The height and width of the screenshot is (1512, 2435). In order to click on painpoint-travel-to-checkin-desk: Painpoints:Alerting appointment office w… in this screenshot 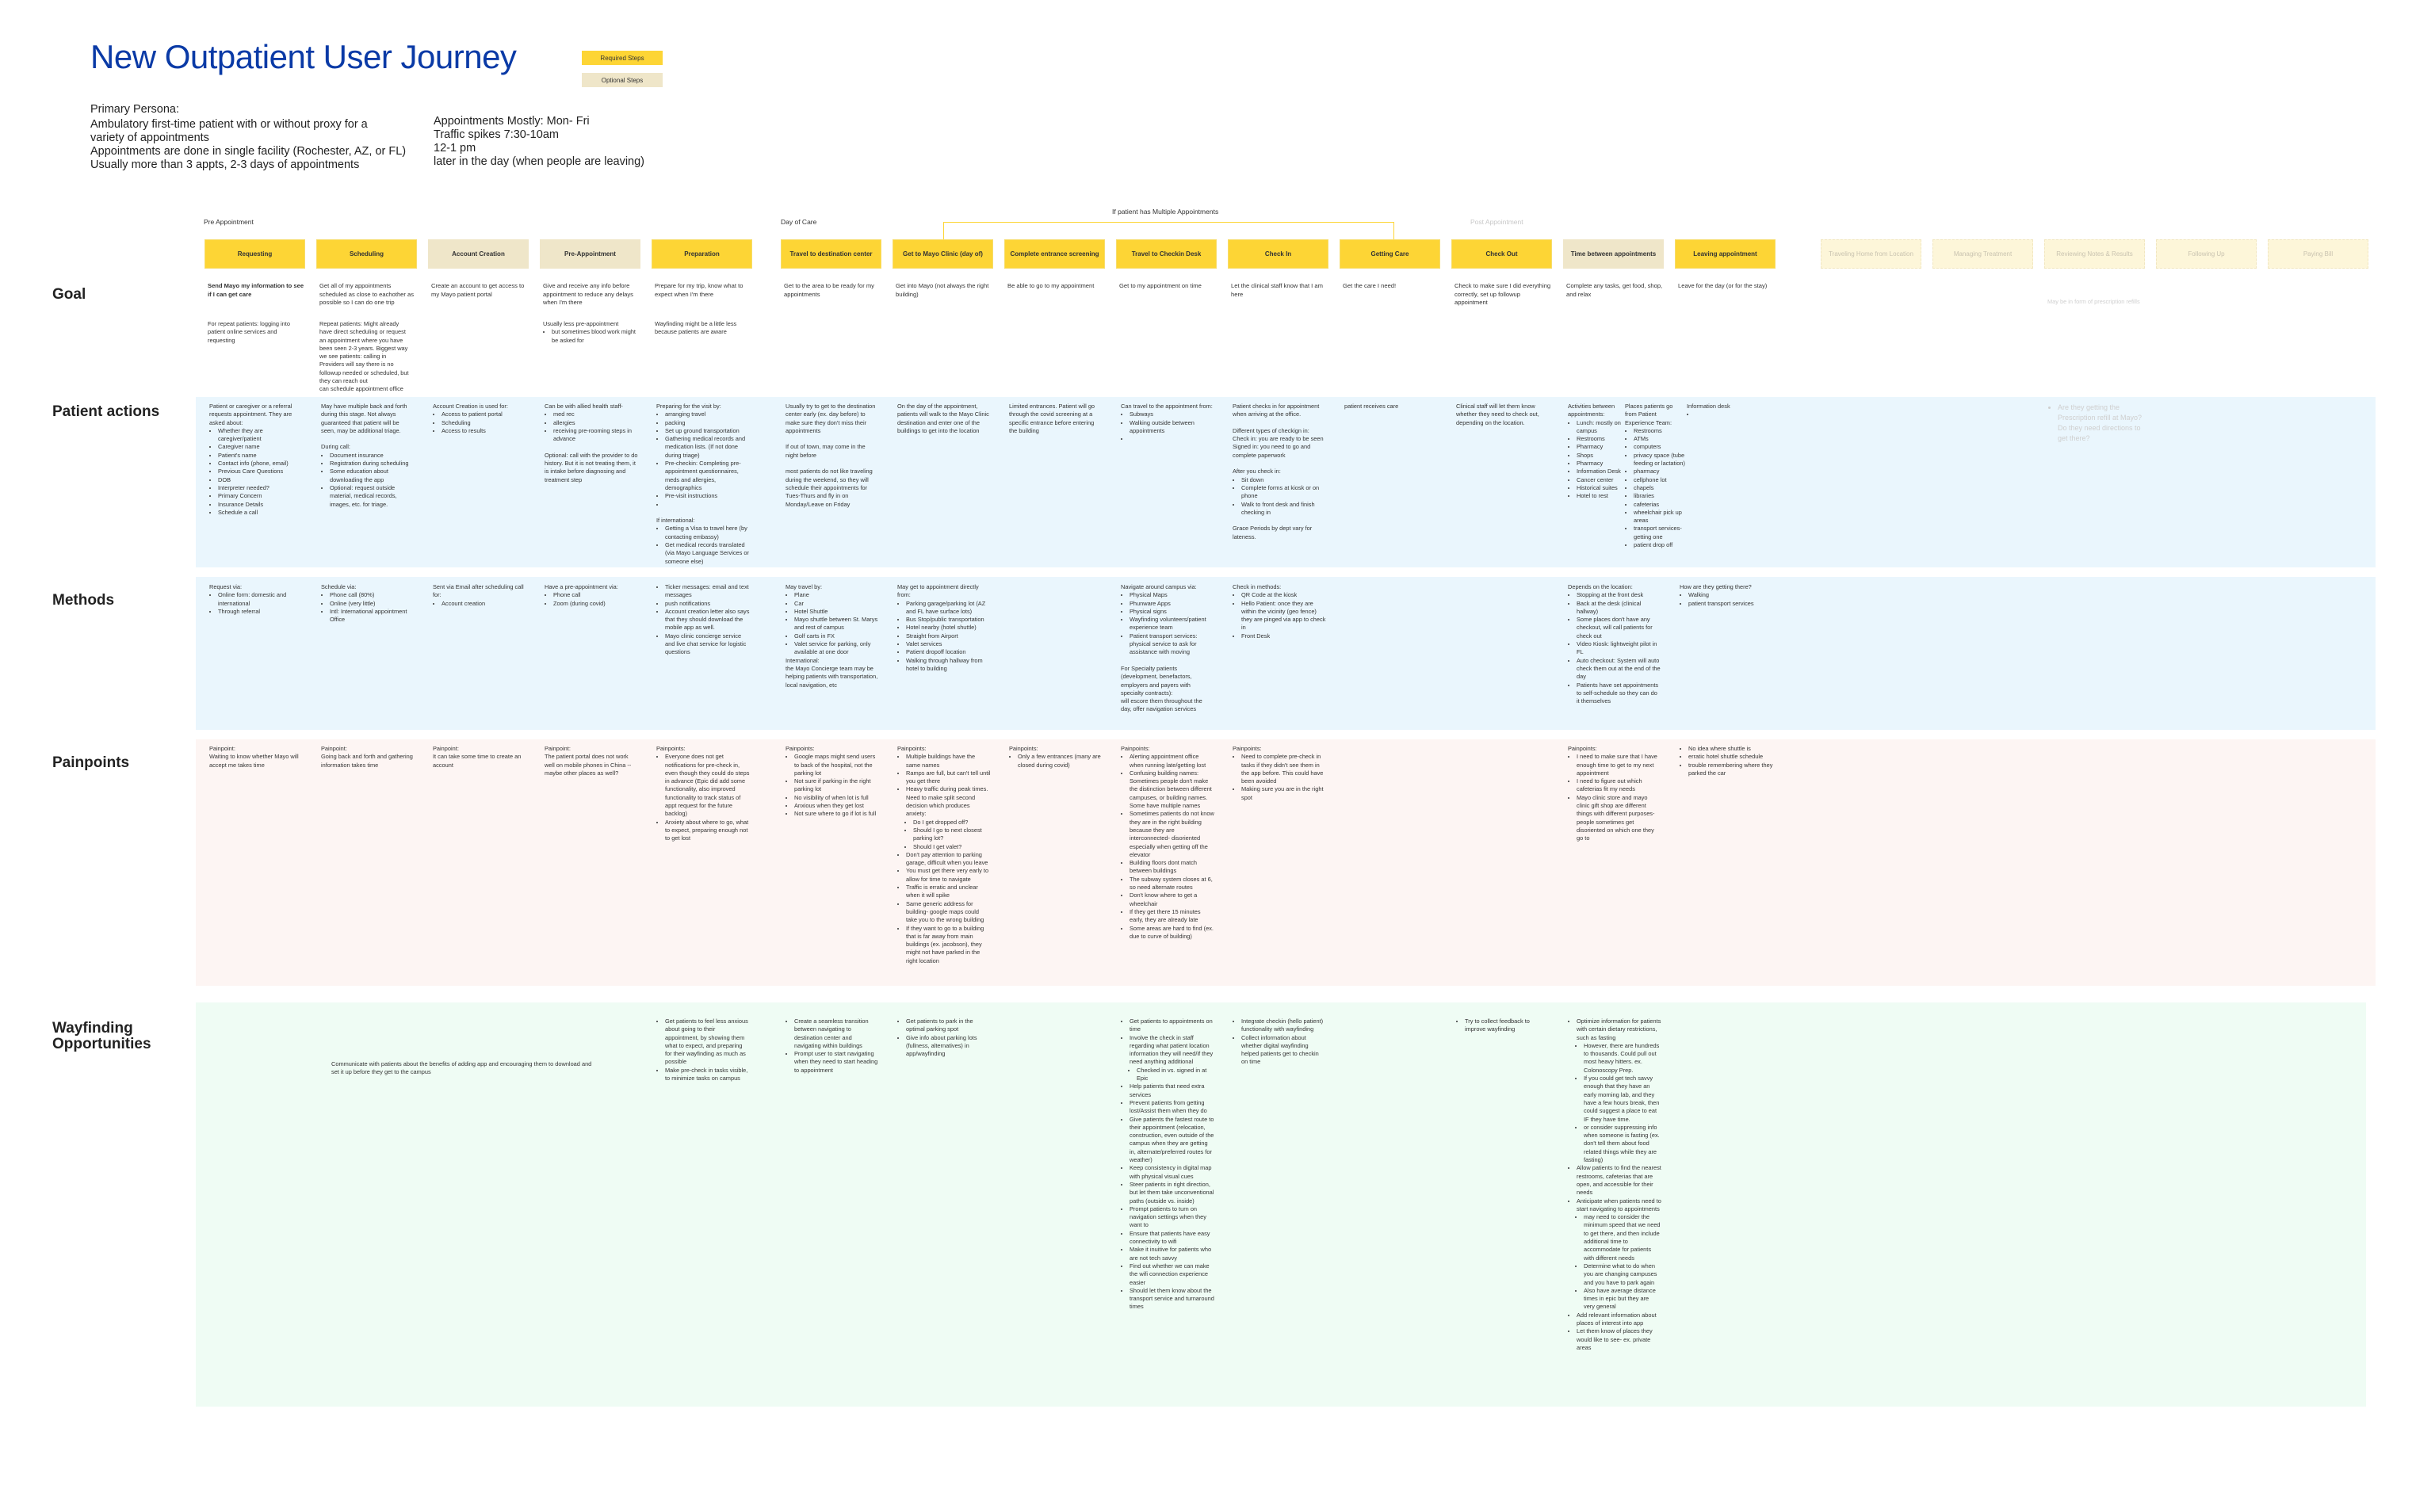, I will do `click(1167, 843)`.